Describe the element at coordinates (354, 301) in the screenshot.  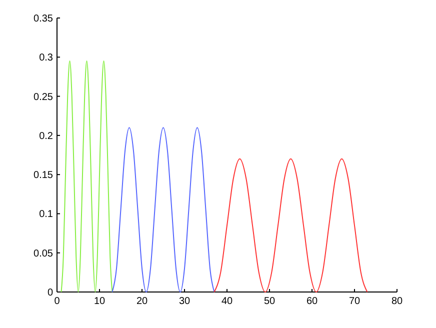
I see `x-tick-label: 70` at that location.